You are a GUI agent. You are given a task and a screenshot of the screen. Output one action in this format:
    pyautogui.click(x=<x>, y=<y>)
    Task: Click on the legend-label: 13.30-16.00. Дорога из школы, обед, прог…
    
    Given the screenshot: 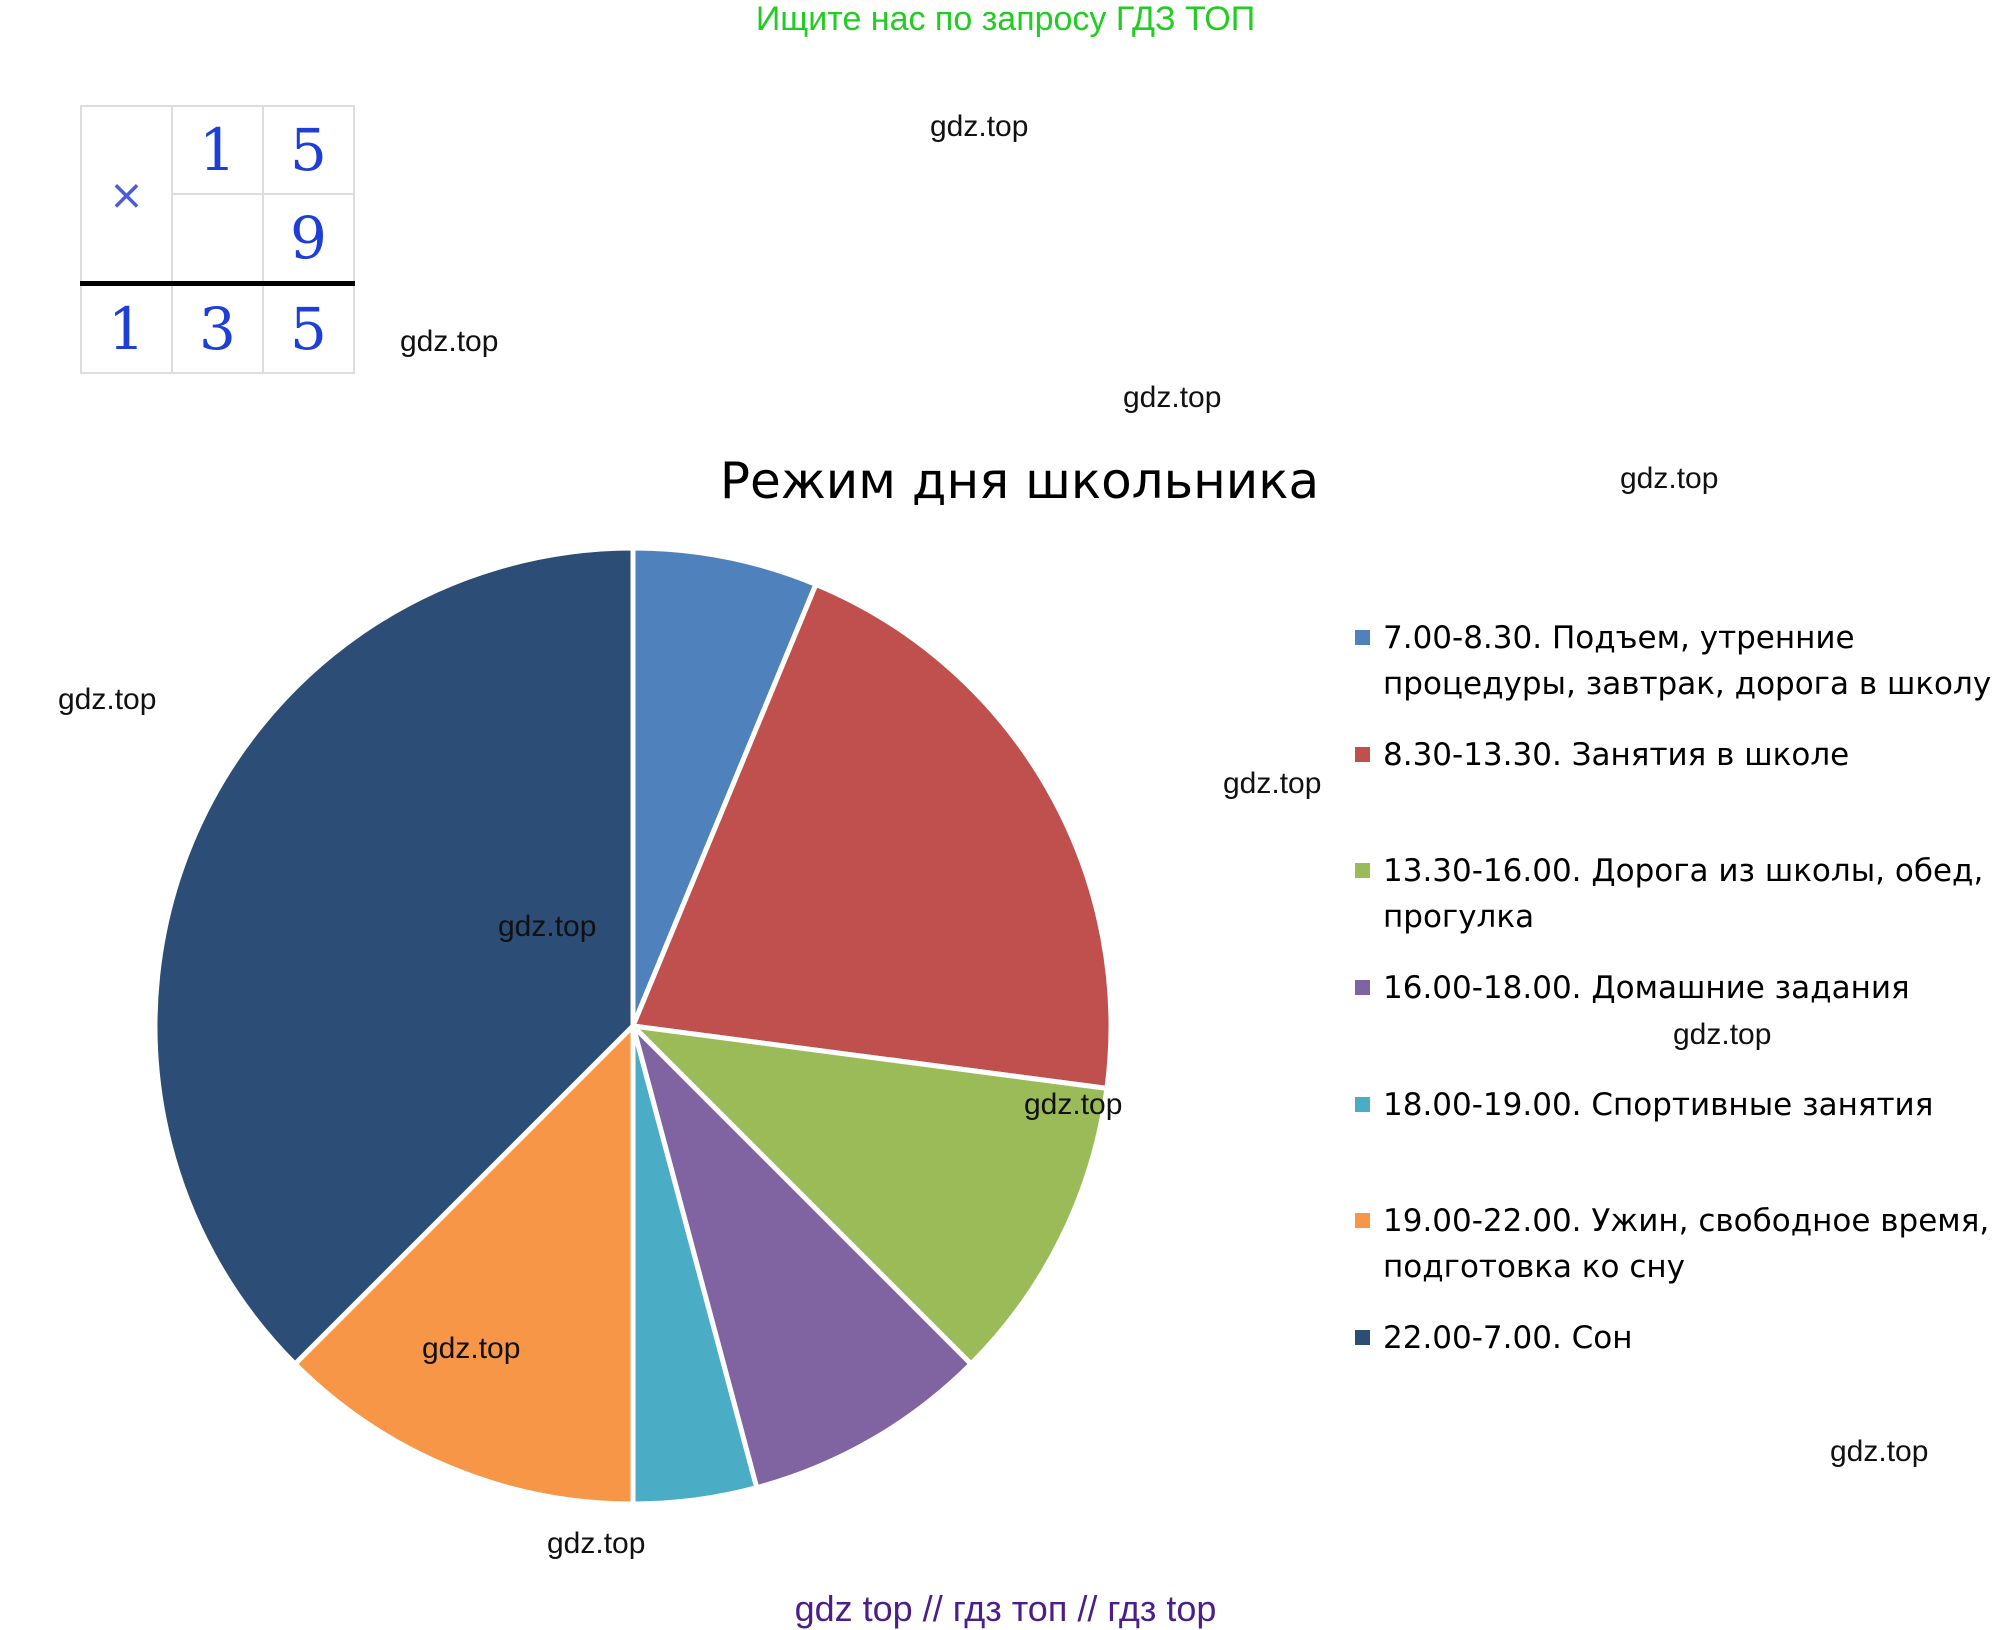 What is the action you would take?
    pyautogui.click(x=1683, y=894)
    